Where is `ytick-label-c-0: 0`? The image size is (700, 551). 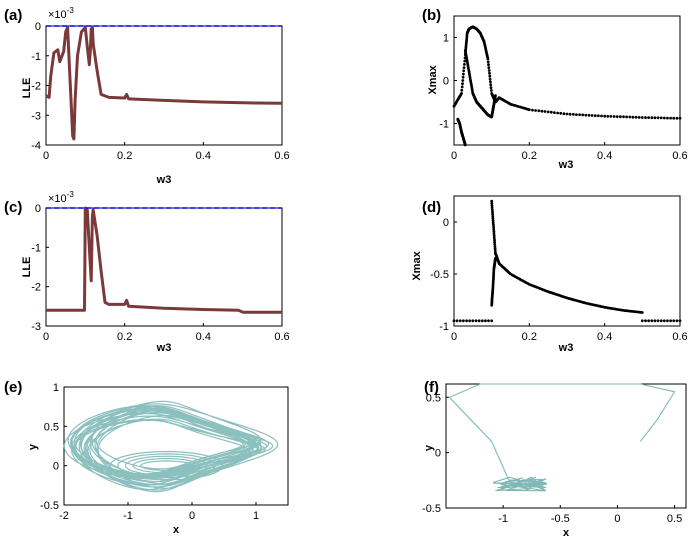 ytick-label-c-0: 0 is located at coordinates (38, 209).